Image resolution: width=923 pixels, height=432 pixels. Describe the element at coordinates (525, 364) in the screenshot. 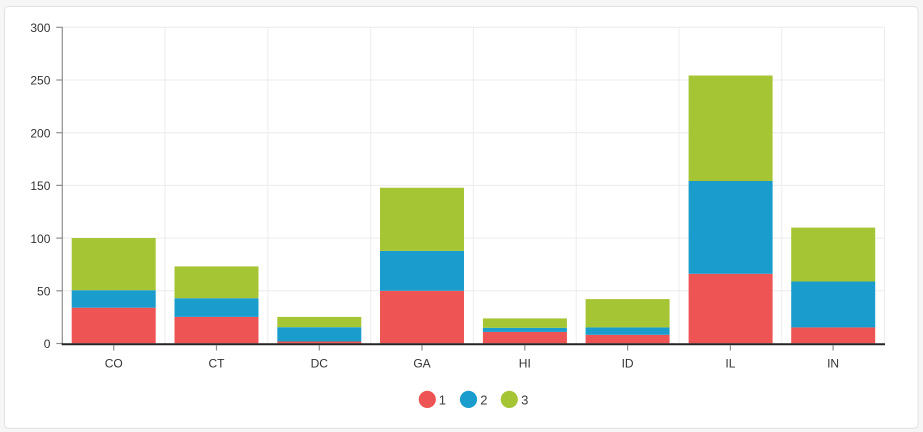

I see `svg-text: HI` at that location.